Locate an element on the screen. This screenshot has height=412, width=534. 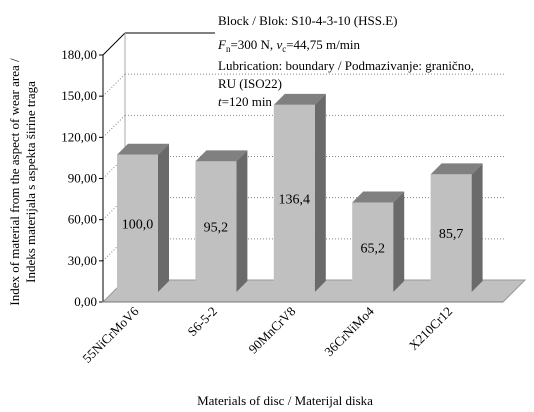
data-labels: 100,0 95,2 136,4 65,2 85,7 is located at coordinates (293, 224).